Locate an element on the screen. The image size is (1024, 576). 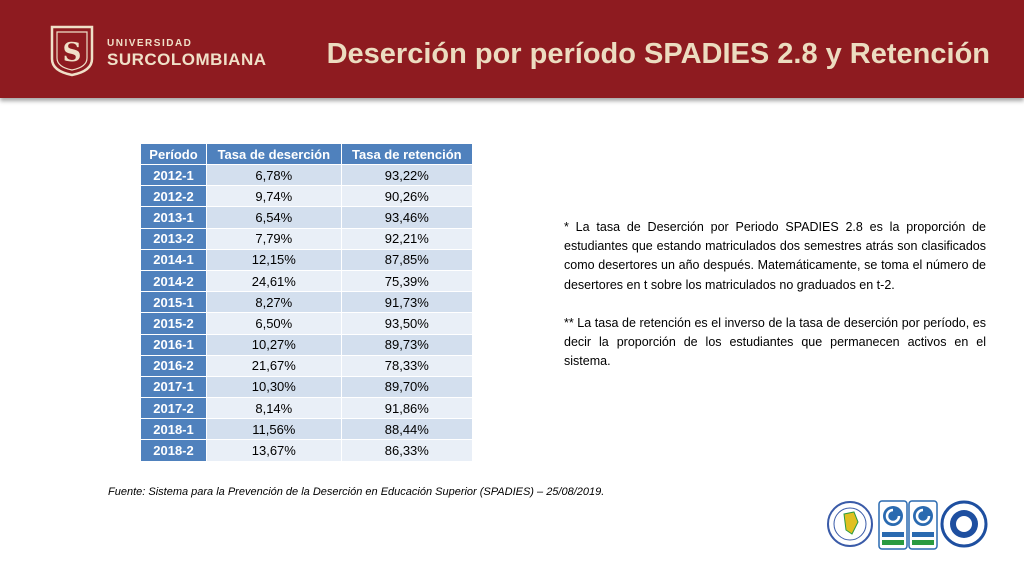
table-row: 2017-2 8,14% 91,86% is located at coordinates (307, 408).